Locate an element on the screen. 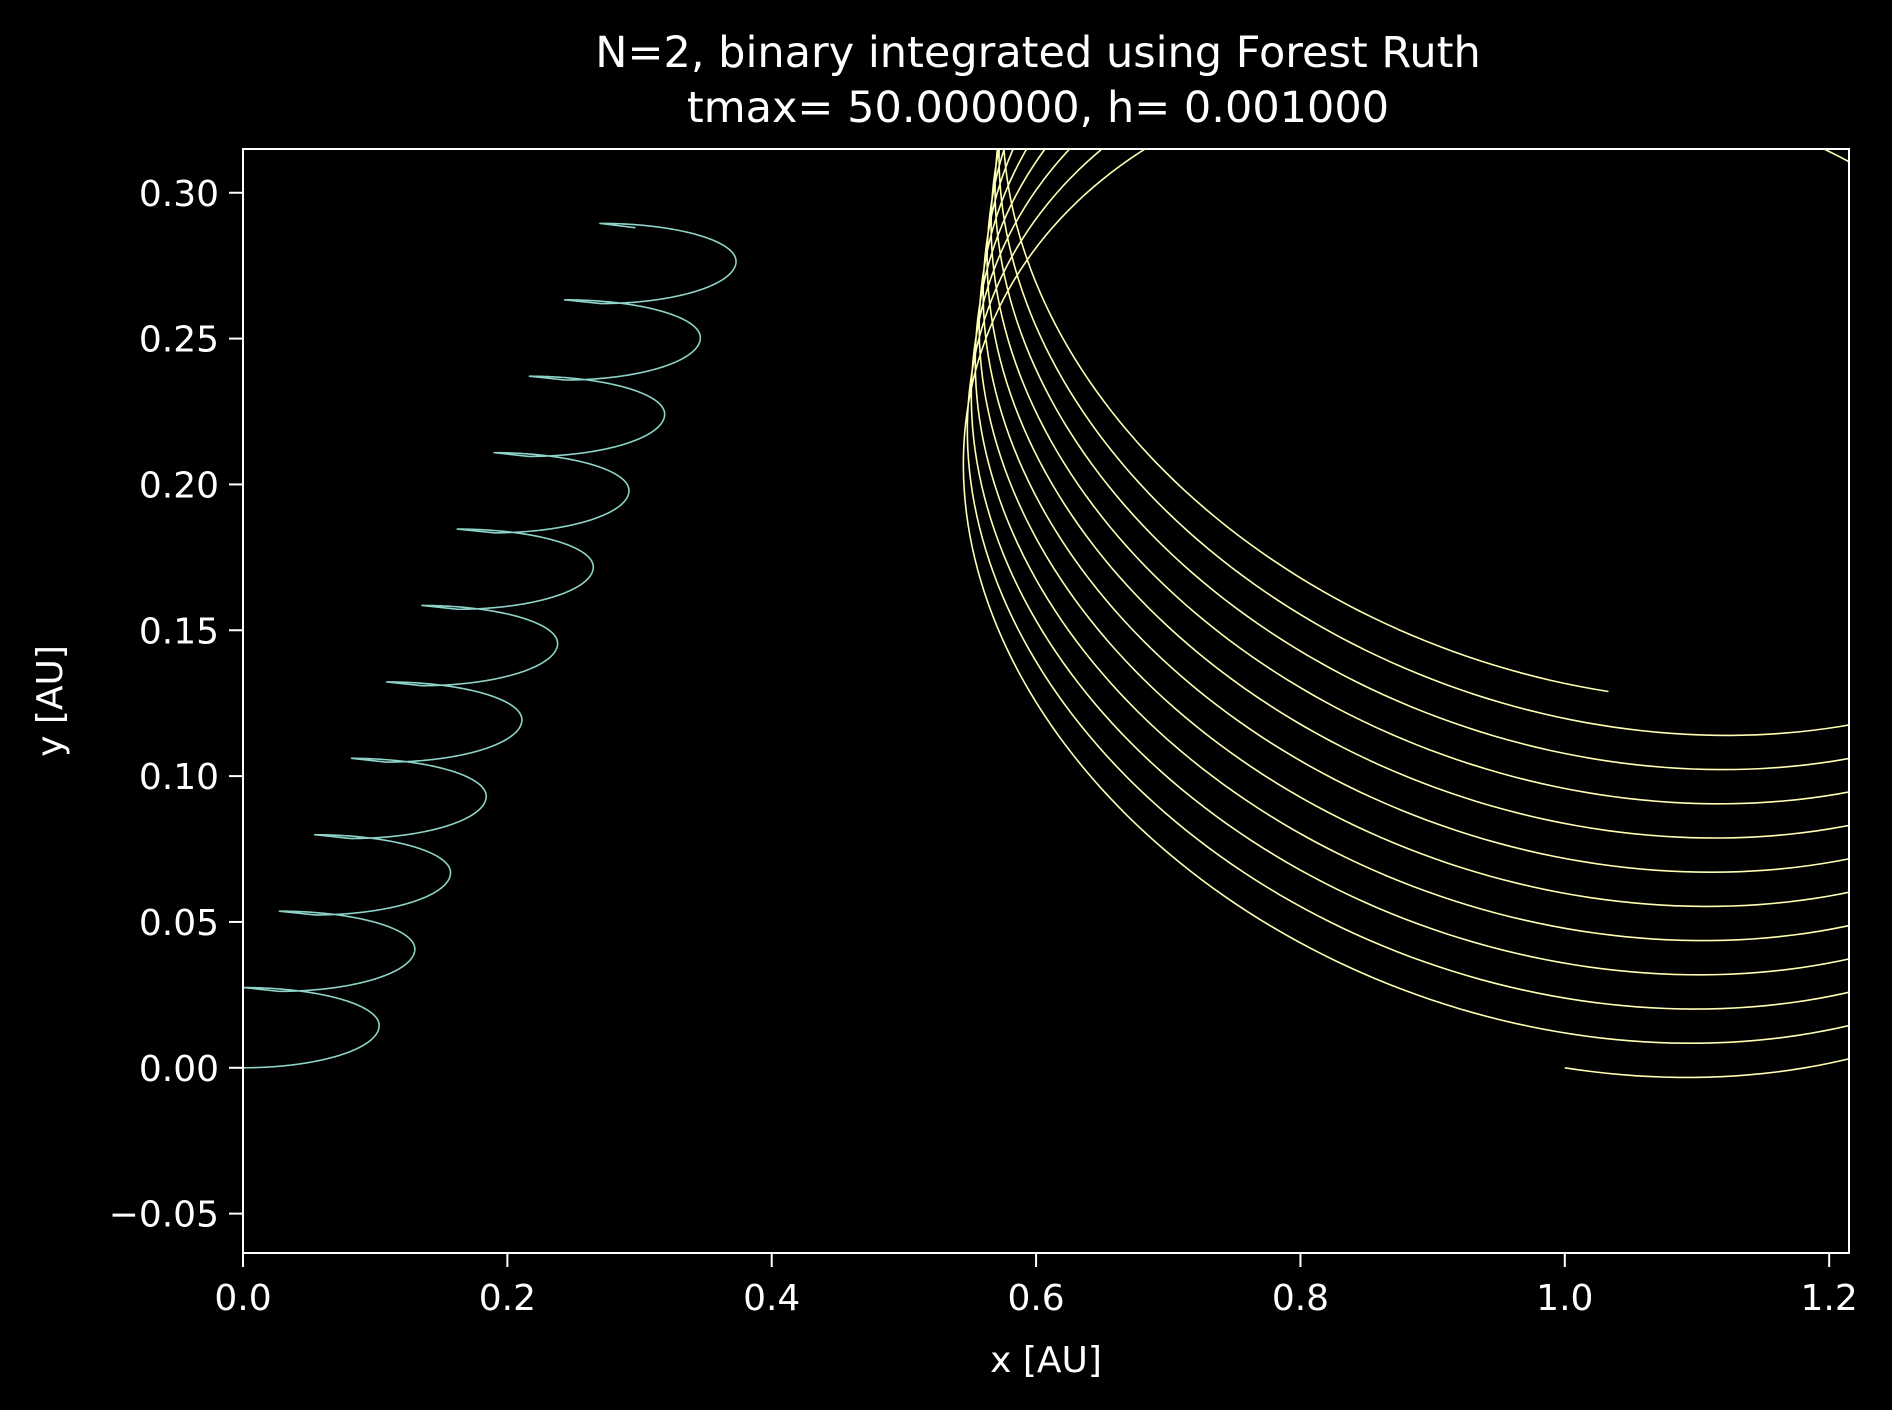  x-tick-label: 0.8 is located at coordinates (1300, 1298).